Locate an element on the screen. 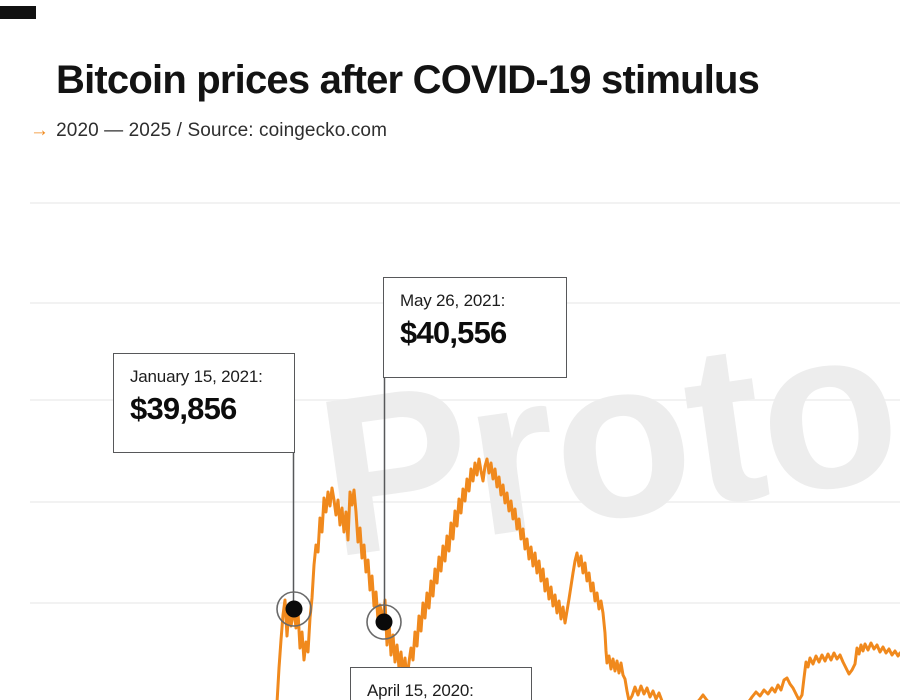 Image resolution: width=900 pixels, height=700 pixels. chart-subtitle: → 2020 — 2025 / Source: coingecko.com is located at coordinates (208, 131).